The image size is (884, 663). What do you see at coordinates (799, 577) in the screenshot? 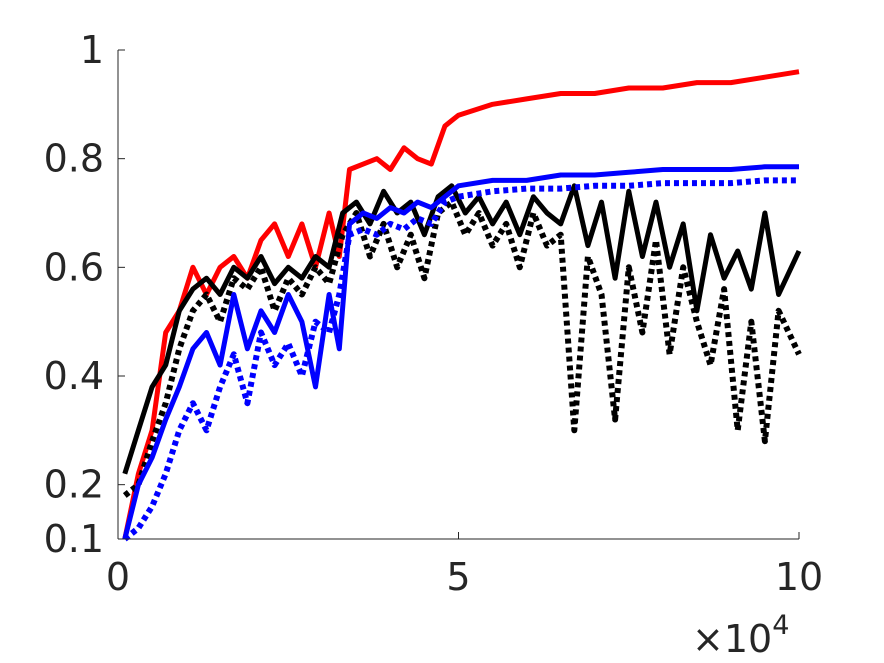
I see `x-tick-label: 10` at bounding box center [799, 577].